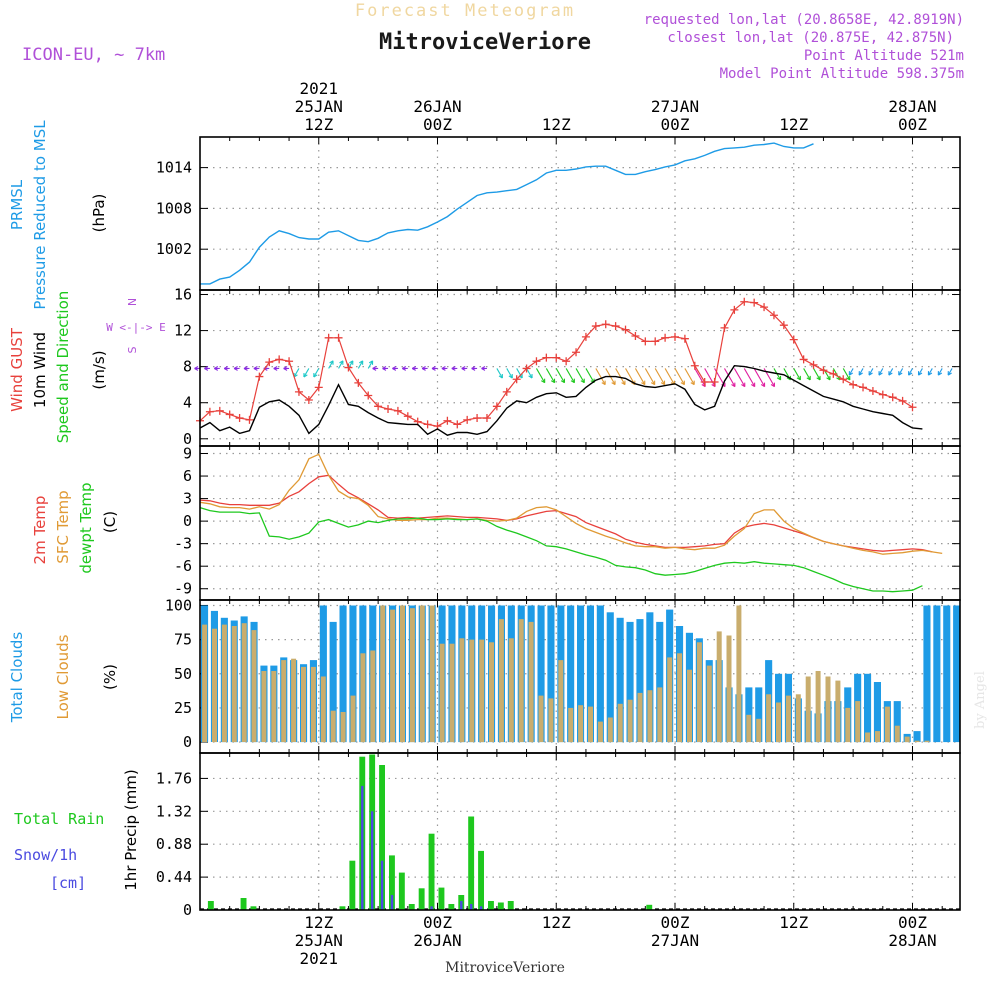 This screenshot has width=1000, height=1000. Describe the element at coordinates (505, 968) in the screenshot. I see `footer-station: MitroviceVeriore` at that location.